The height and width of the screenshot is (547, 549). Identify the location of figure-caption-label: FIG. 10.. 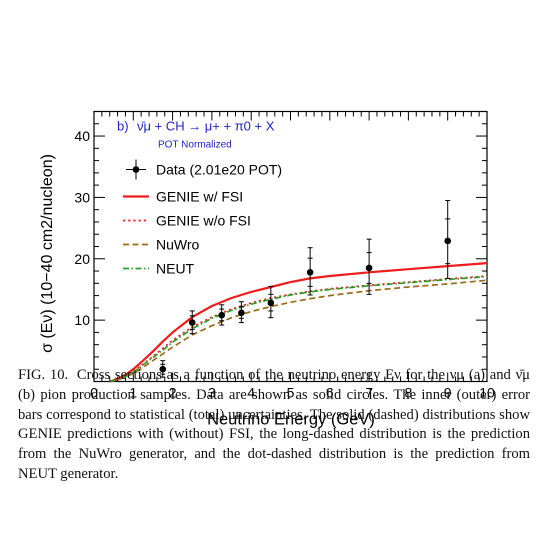
(43, 375).